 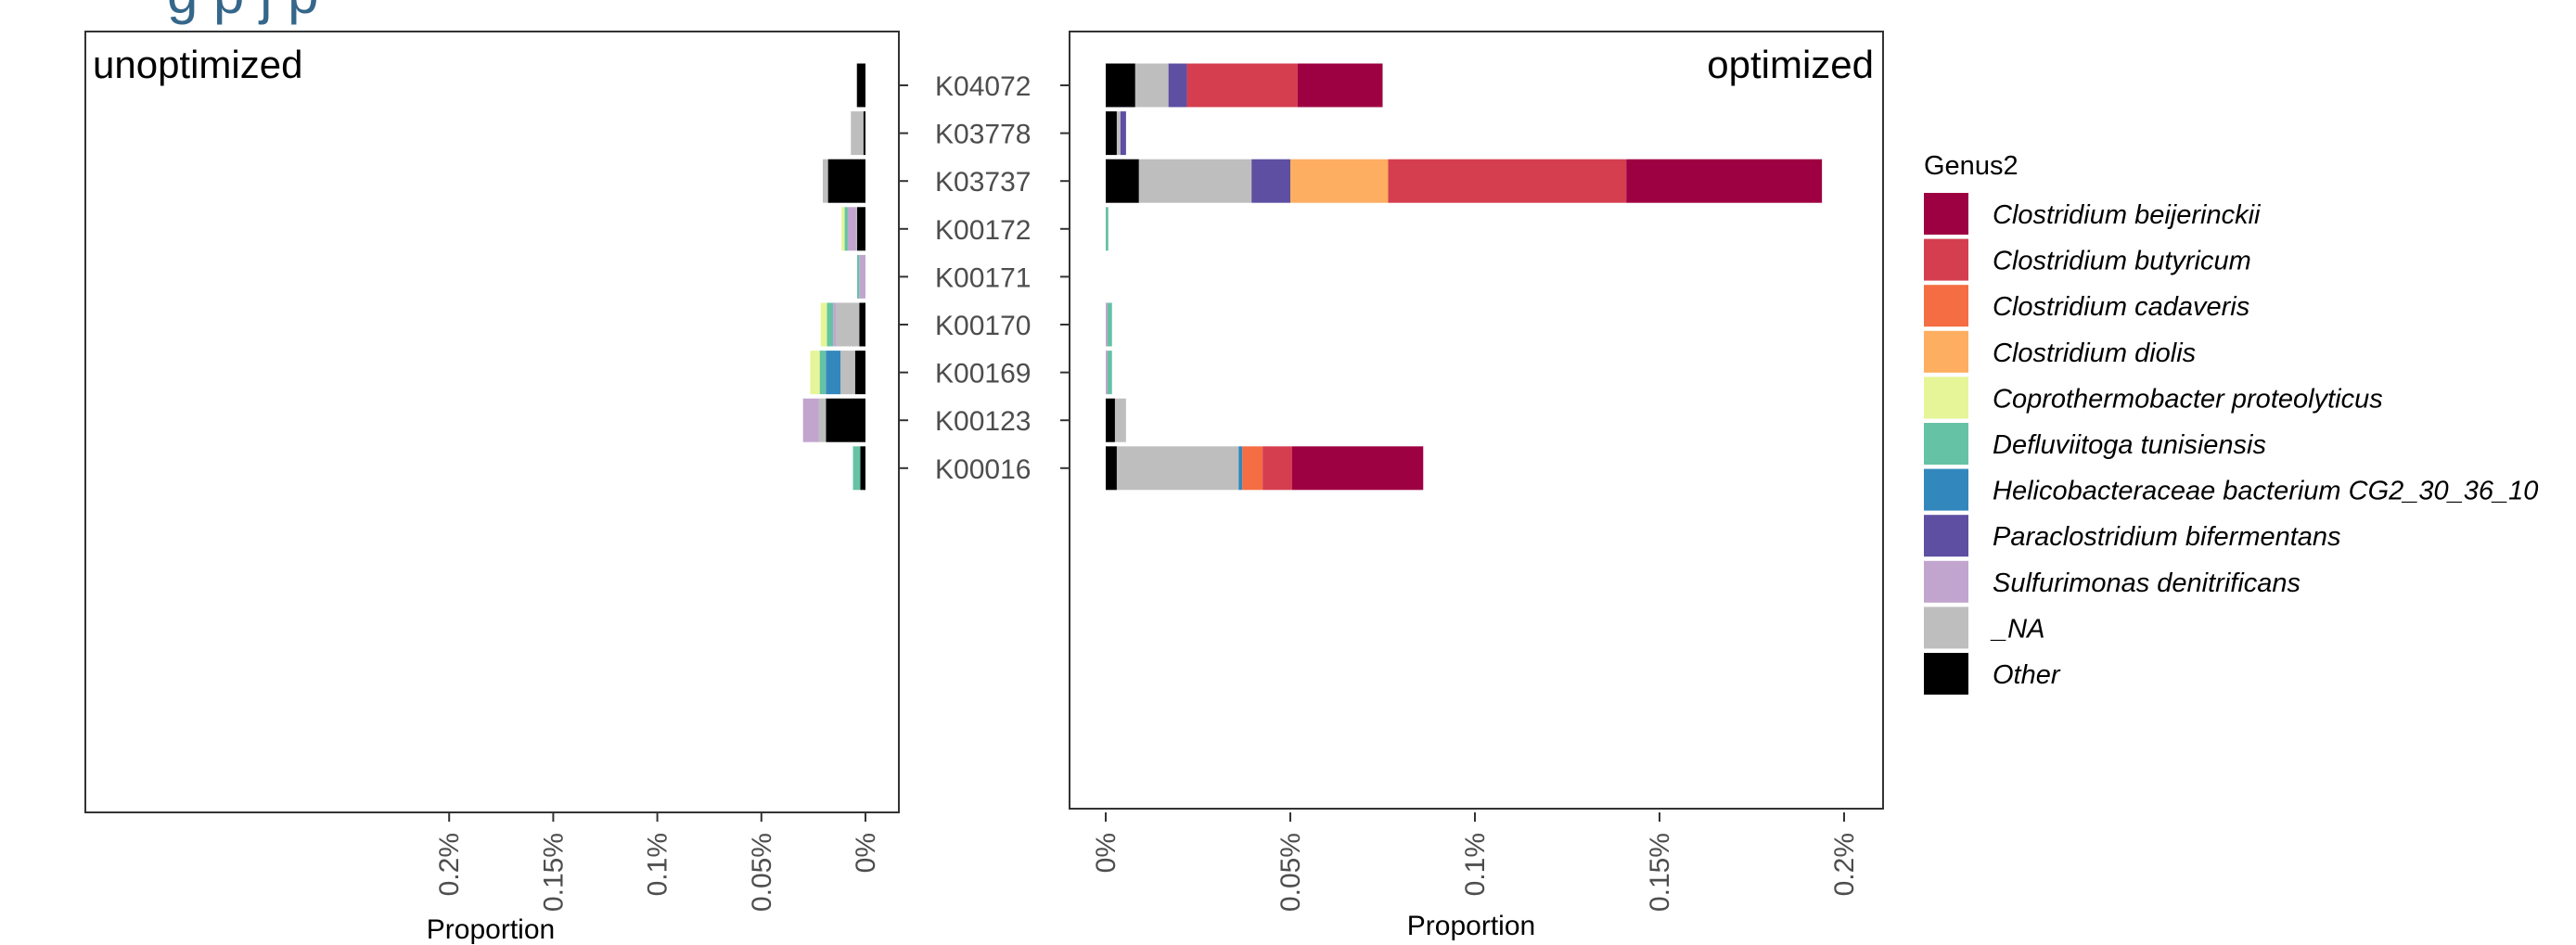 I want to click on legend-label-defluviitoga-tunisiensis: Defluviitoga tunisiensis, so click(x=2129, y=445).